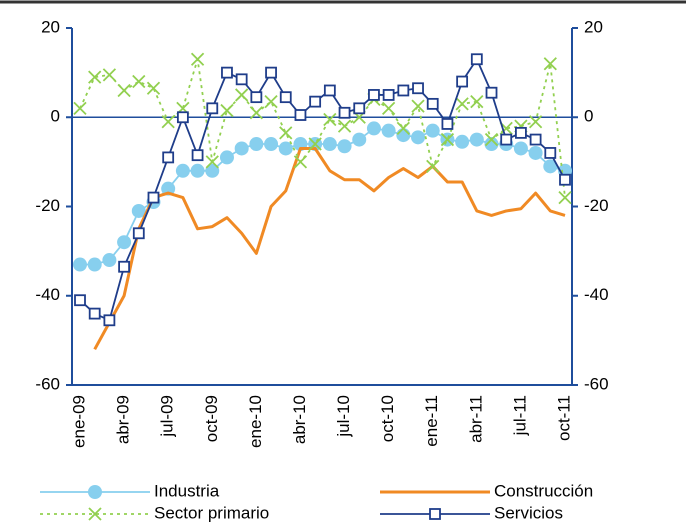 The image size is (686, 526). I want to click on x-tick-label: oct-09, so click(211, 418).